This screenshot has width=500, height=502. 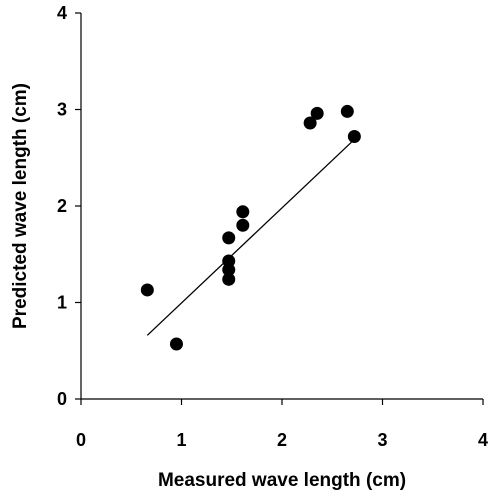 What do you see at coordinates (62, 206) in the screenshot?
I see `y-tick-label: 2` at bounding box center [62, 206].